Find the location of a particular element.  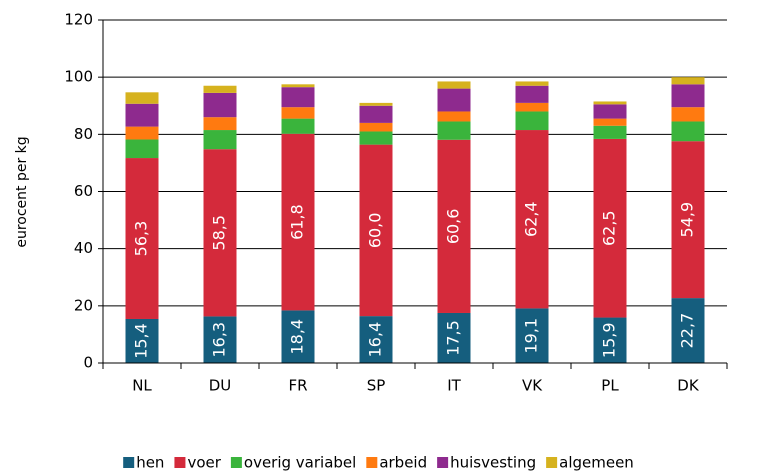

value-label: 60,0 is located at coordinates (375, 231).